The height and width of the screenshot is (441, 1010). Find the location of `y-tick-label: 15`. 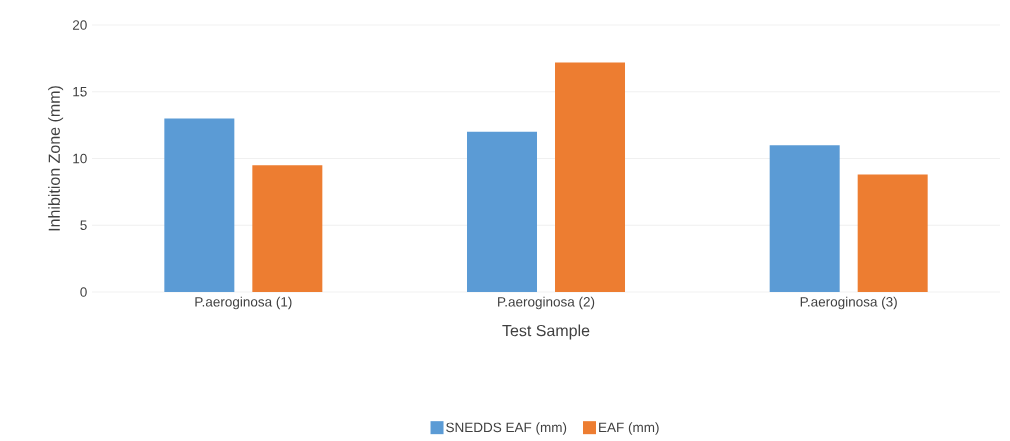

y-tick-label: 15 is located at coordinates (80, 92).